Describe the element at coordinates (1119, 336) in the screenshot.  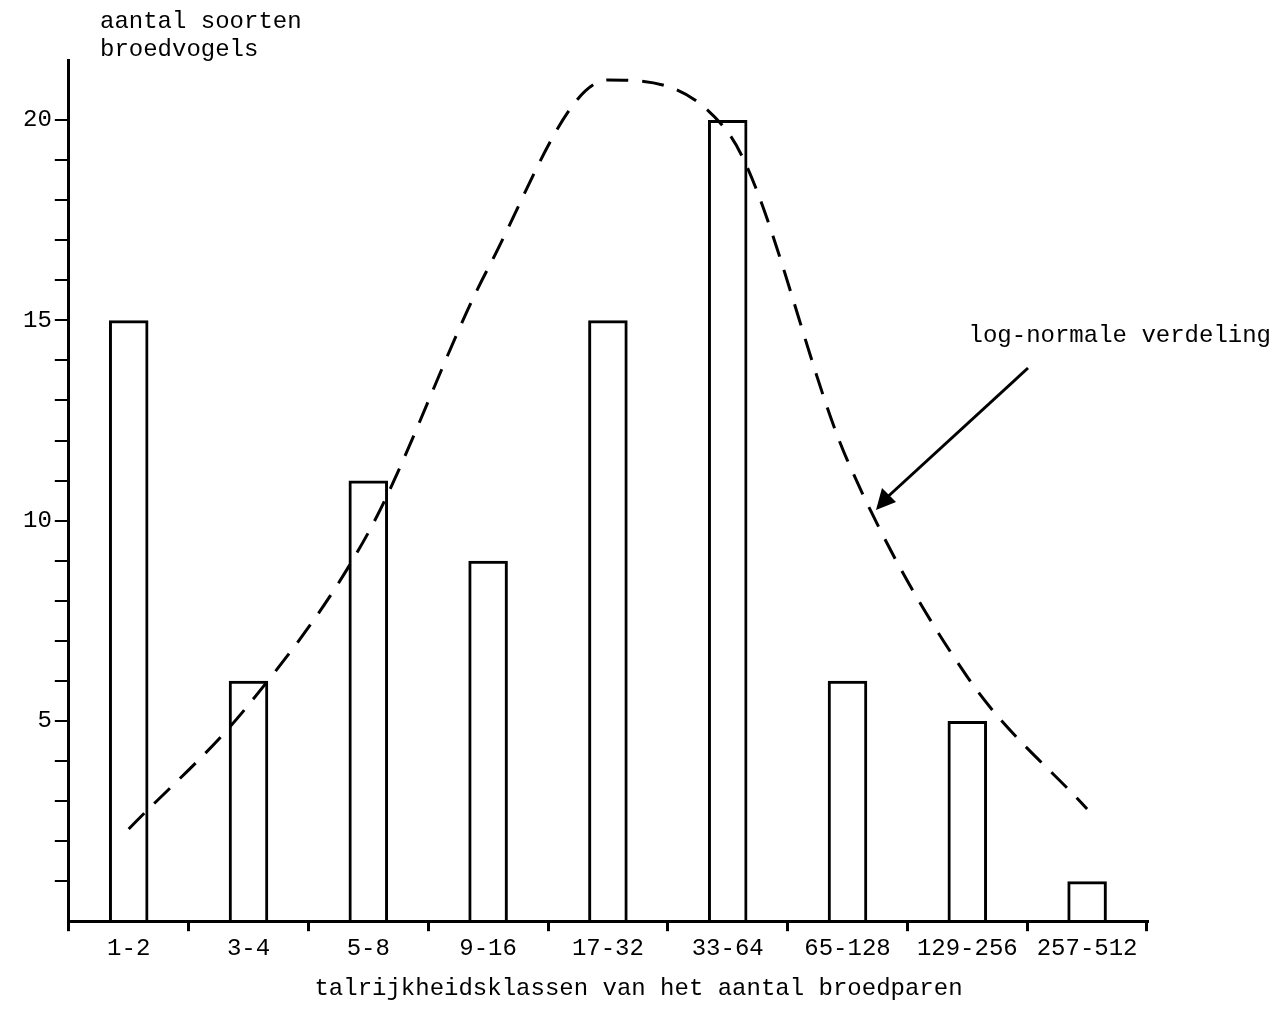
I see `annotation: log-normale verdeling` at that location.